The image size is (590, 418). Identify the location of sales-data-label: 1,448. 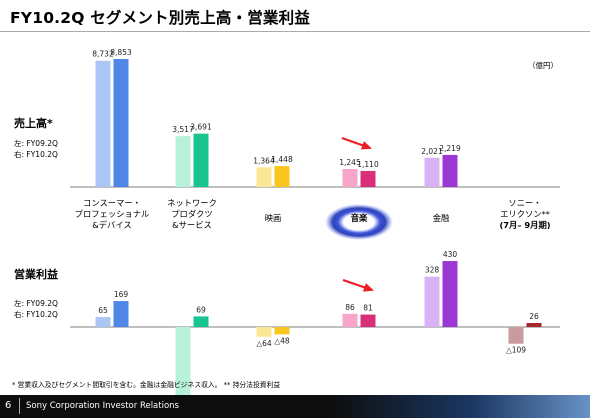
(282, 159).